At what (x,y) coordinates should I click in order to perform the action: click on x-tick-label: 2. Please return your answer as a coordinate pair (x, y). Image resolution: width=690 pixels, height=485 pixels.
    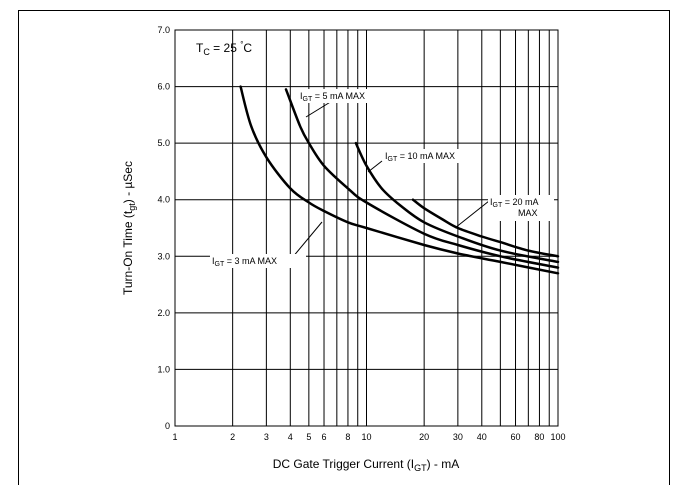
    Looking at the image, I should click on (232, 437).